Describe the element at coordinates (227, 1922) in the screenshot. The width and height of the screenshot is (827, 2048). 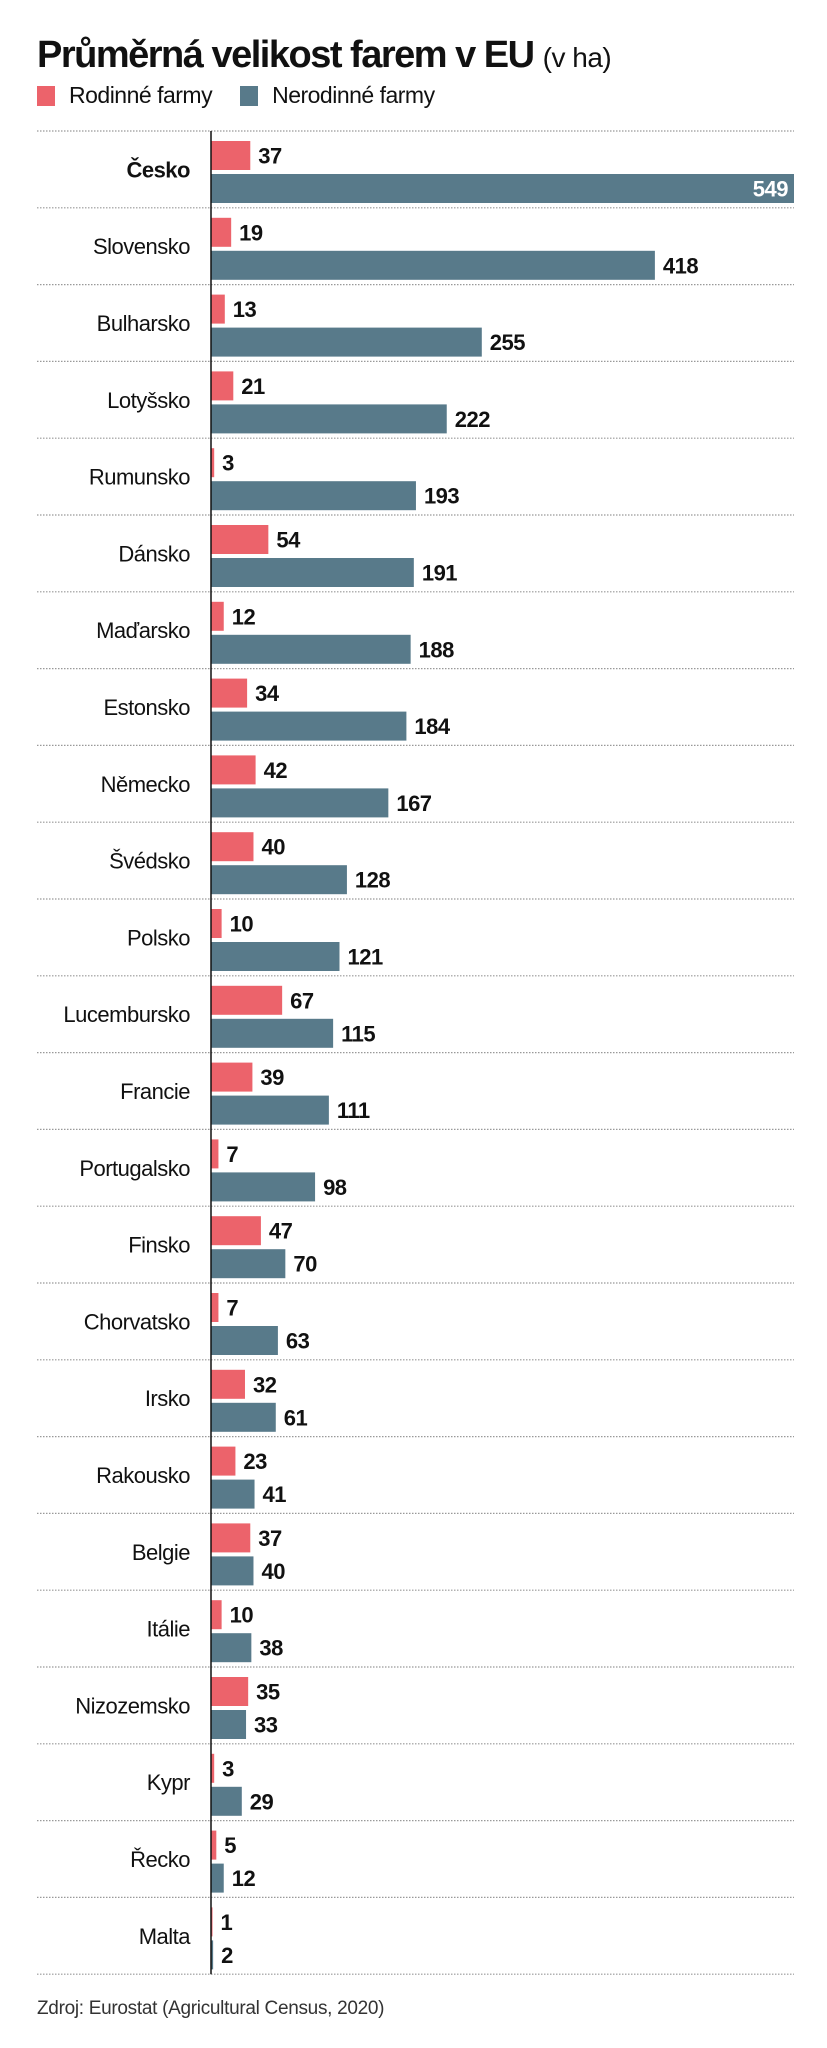
I see `value-label: 1` at that location.